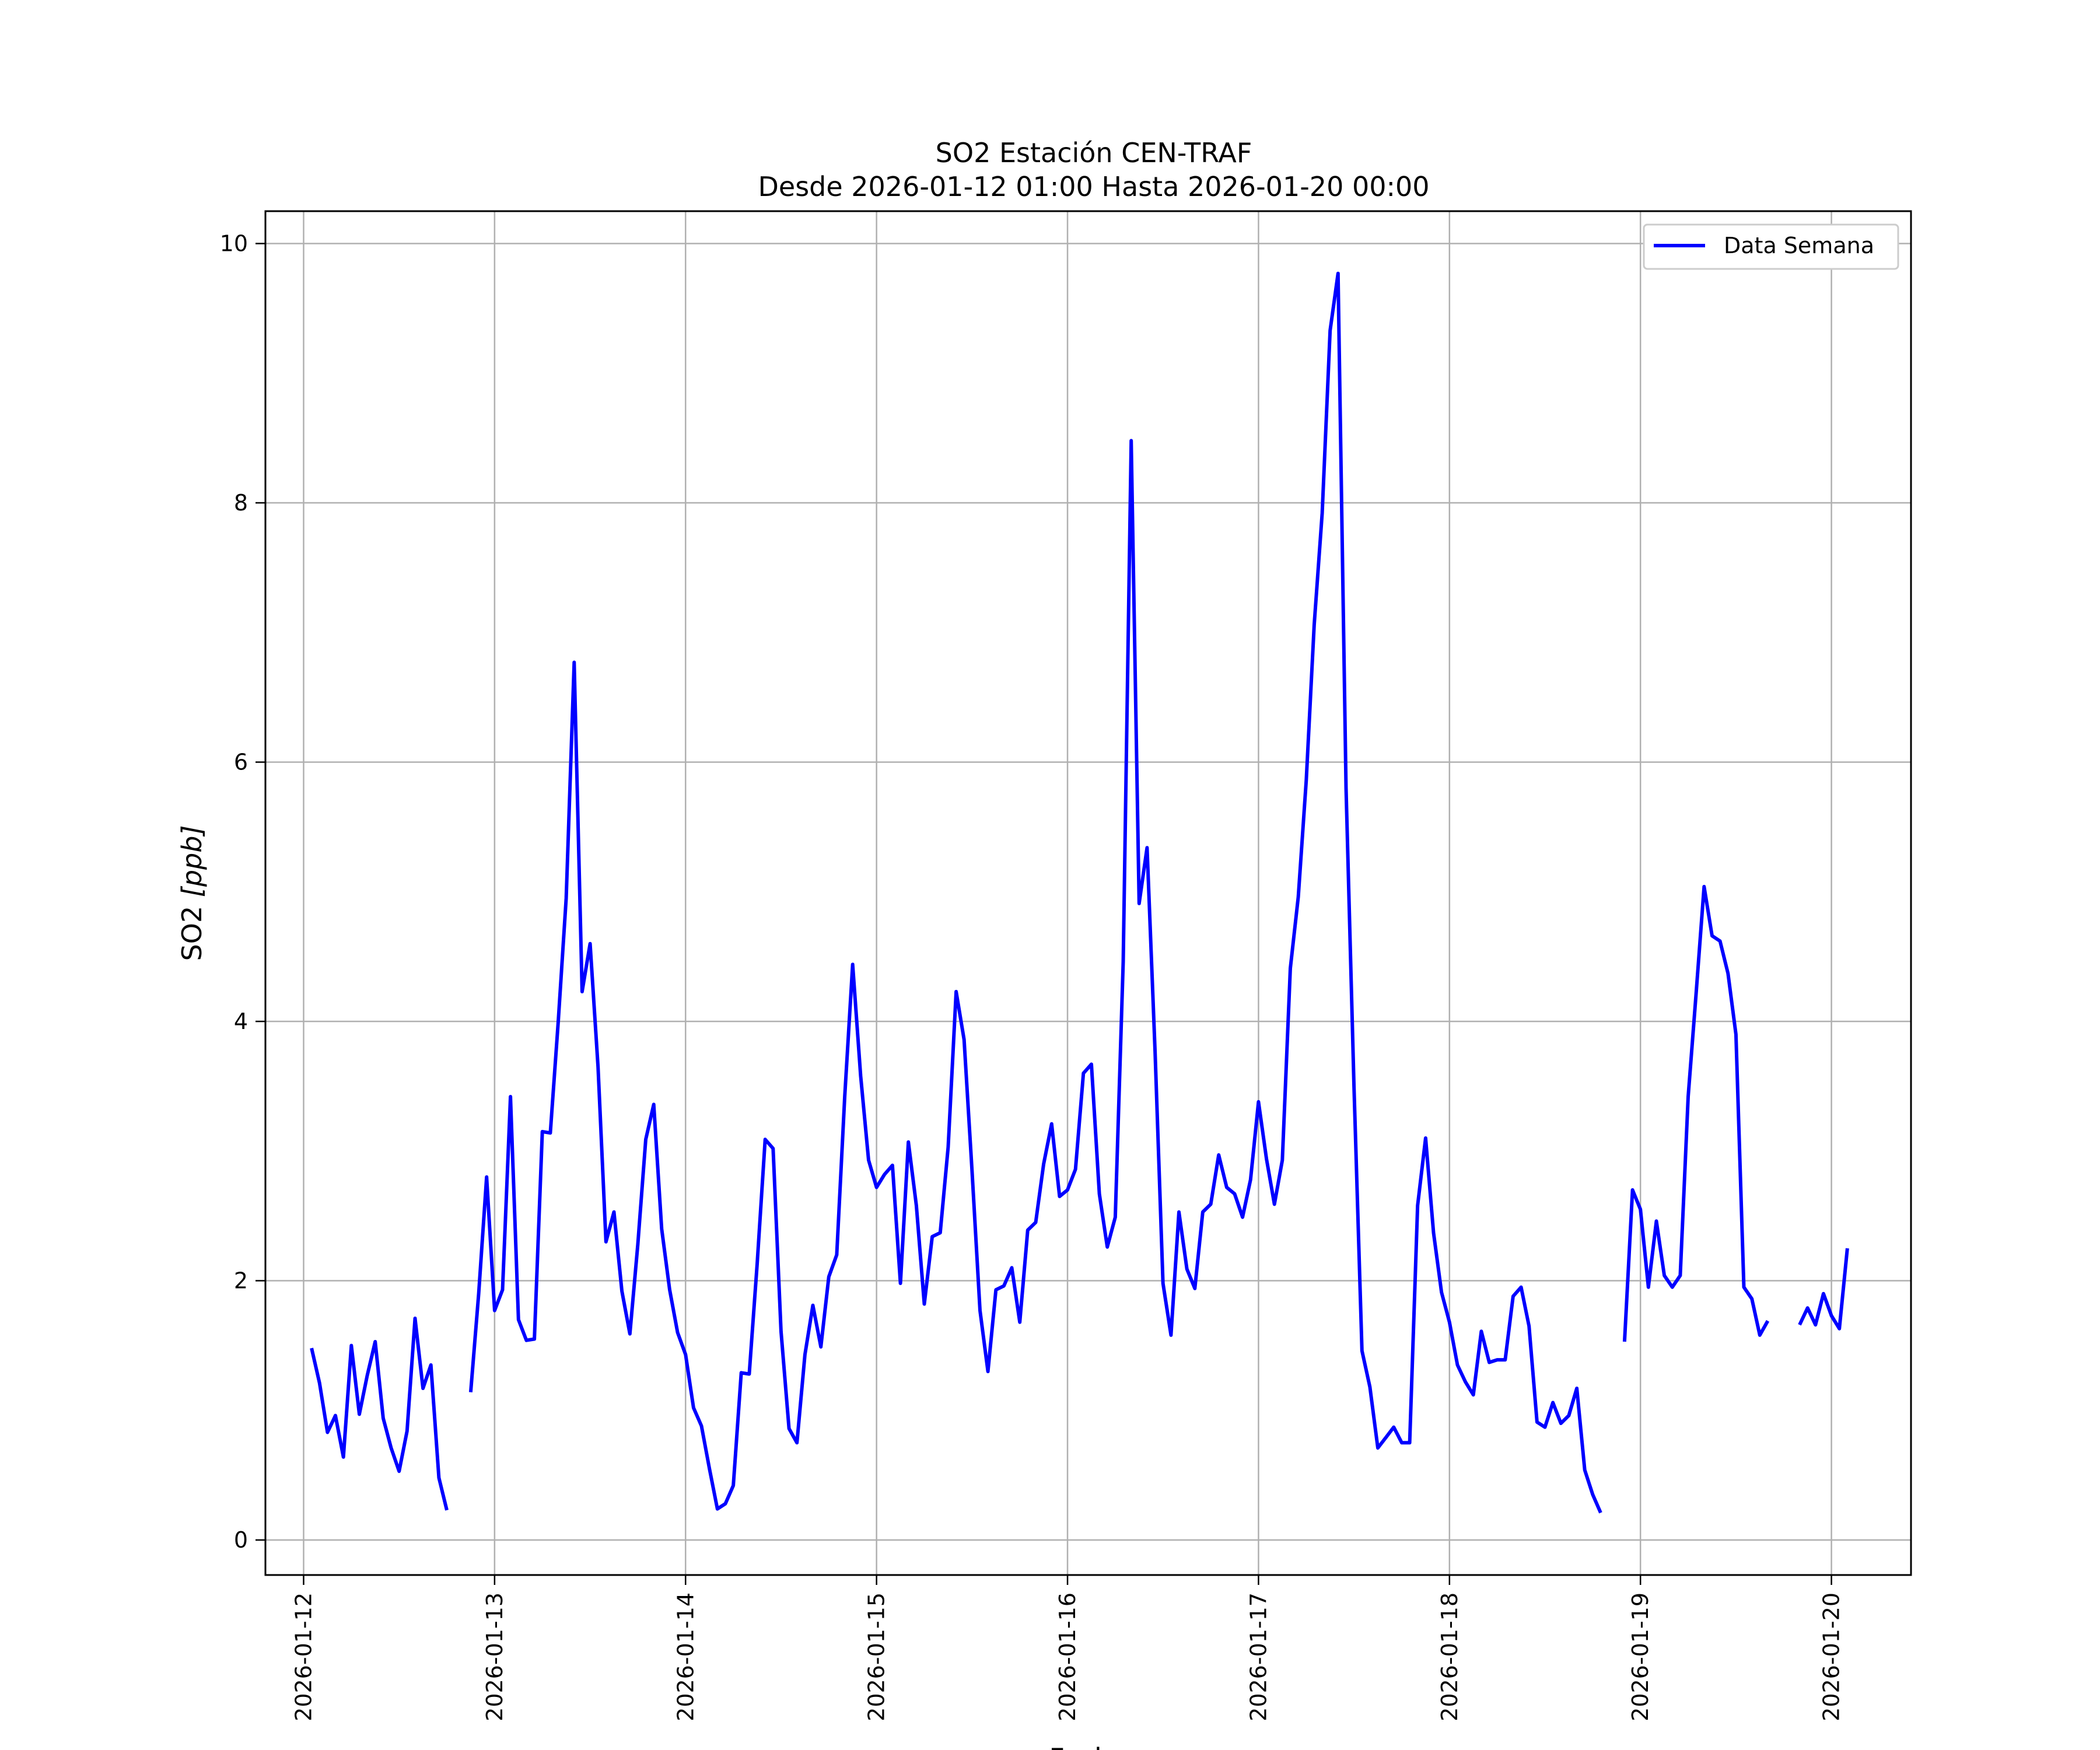 This screenshot has width=2100, height=1750. I want to click on x-tick-label: 2026-01-16, so click(1067, 1657).